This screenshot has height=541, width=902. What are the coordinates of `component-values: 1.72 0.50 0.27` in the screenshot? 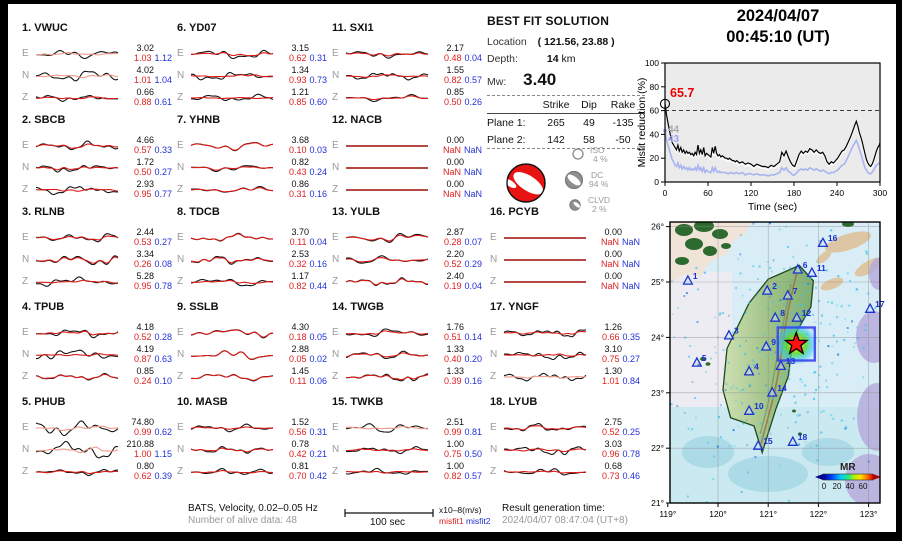 It's located at (146, 167).